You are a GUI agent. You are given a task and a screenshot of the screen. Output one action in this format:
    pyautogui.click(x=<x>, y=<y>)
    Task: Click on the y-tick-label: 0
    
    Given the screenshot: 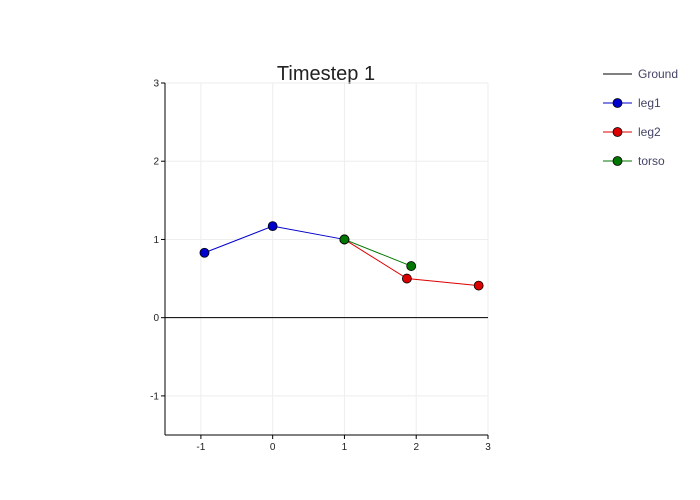 What is the action you would take?
    pyautogui.click(x=156, y=318)
    